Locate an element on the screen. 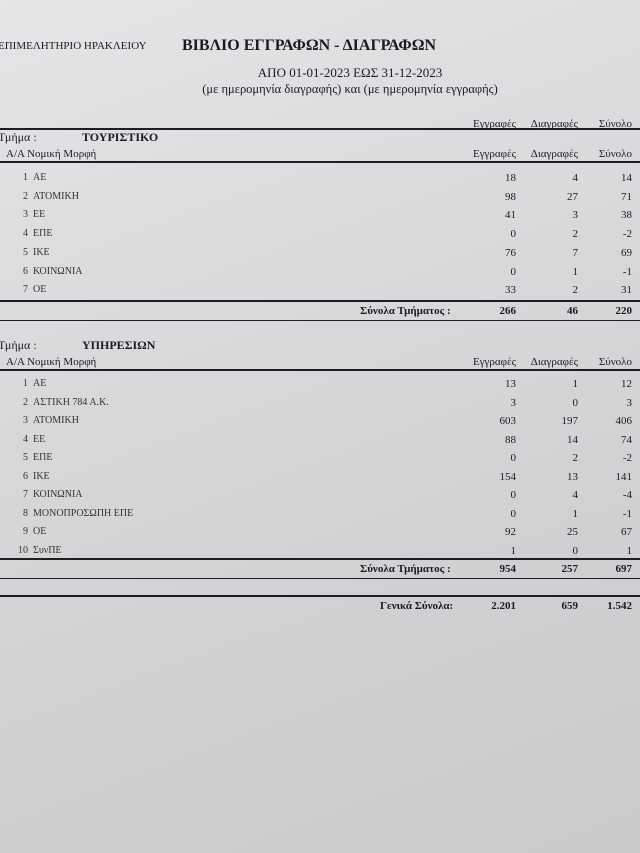 The image size is (640, 853). registrations-value: 88 is located at coordinates (510, 440).